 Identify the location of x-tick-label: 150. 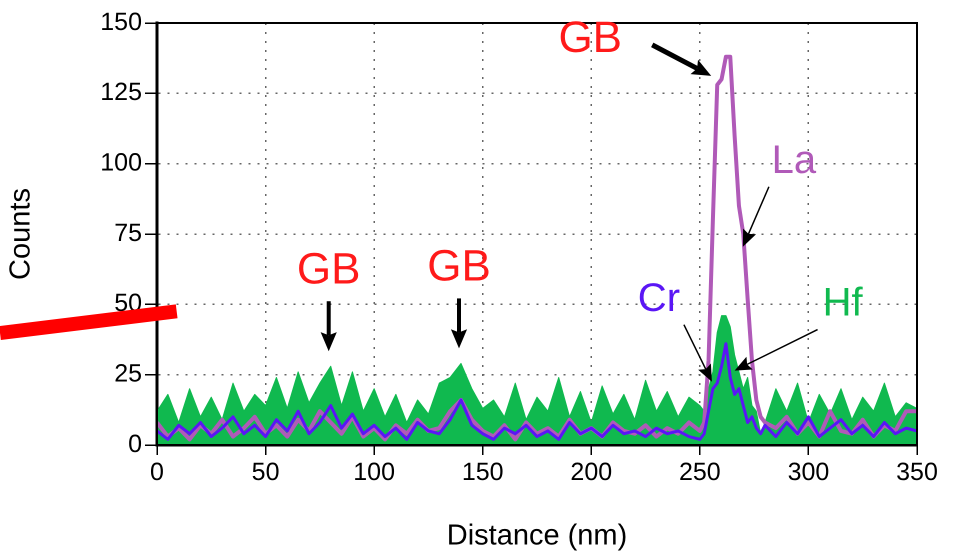
(483, 472).